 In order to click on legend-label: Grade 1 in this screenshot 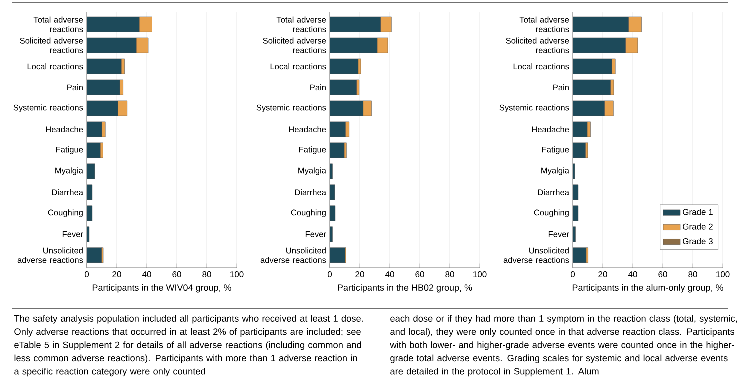, I will do `click(698, 212)`.